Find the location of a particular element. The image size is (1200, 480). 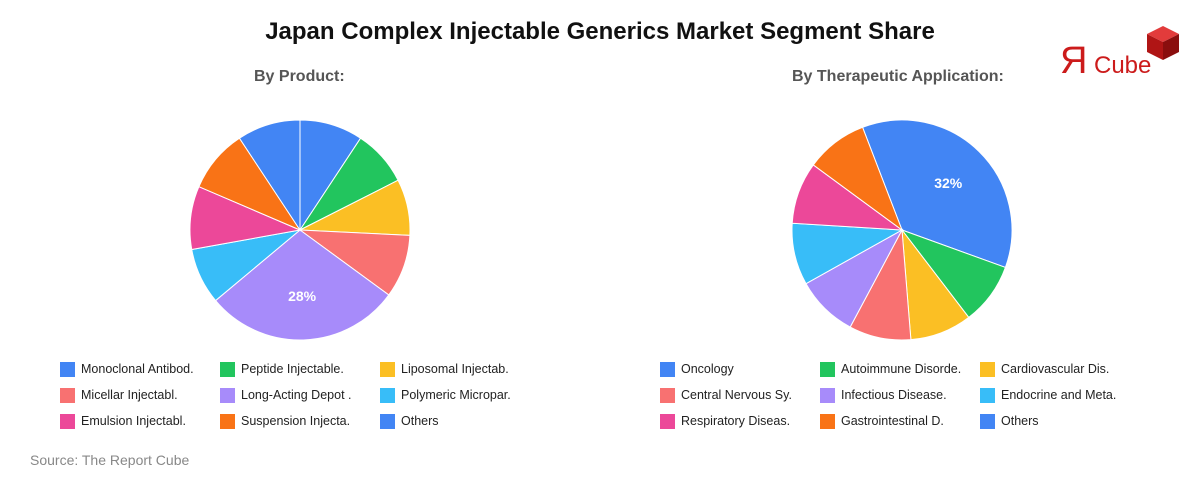

report-cube-logo: Я Cube is located at coordinates (1122, 54).